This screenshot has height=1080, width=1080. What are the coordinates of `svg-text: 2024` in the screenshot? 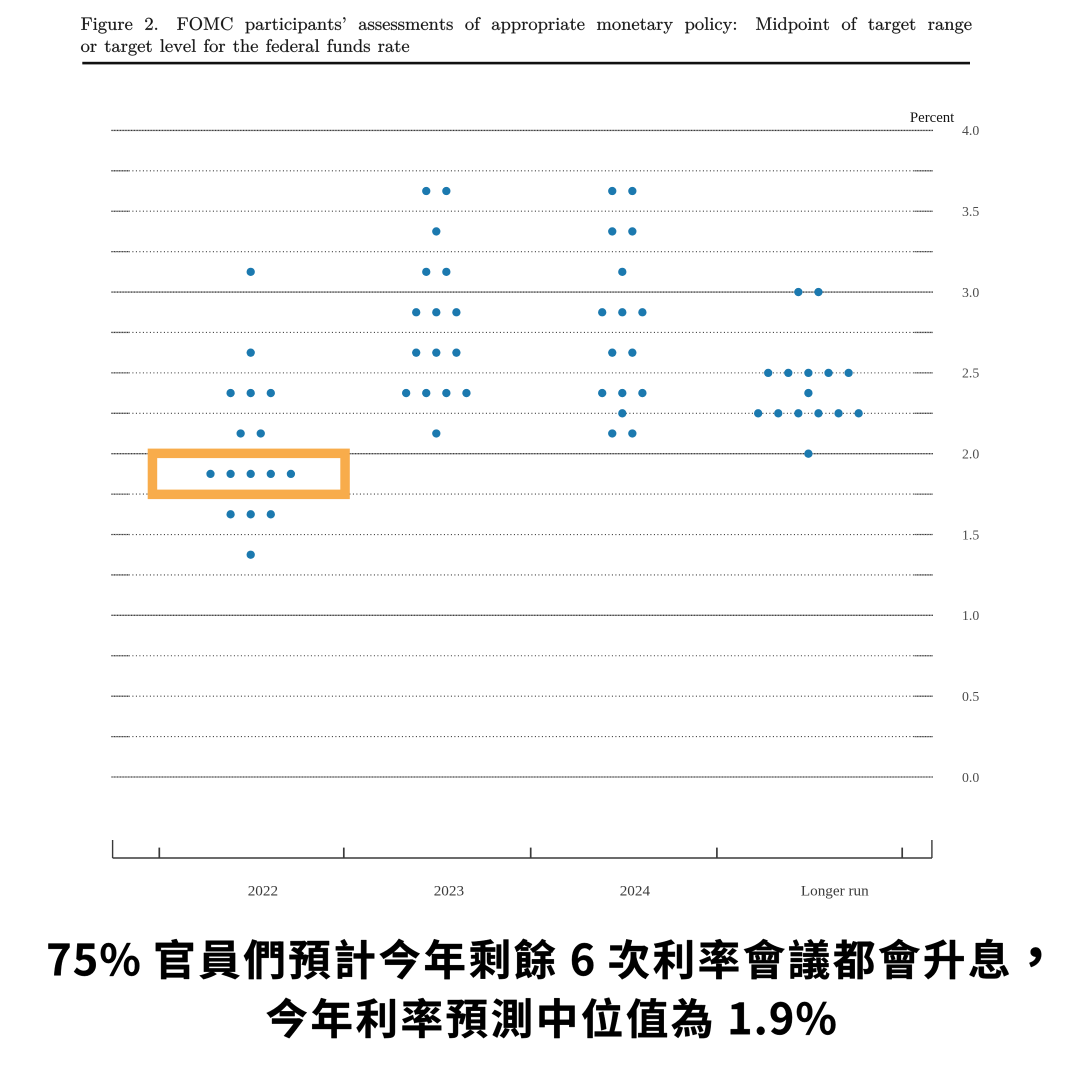 It's located at (635, 891).